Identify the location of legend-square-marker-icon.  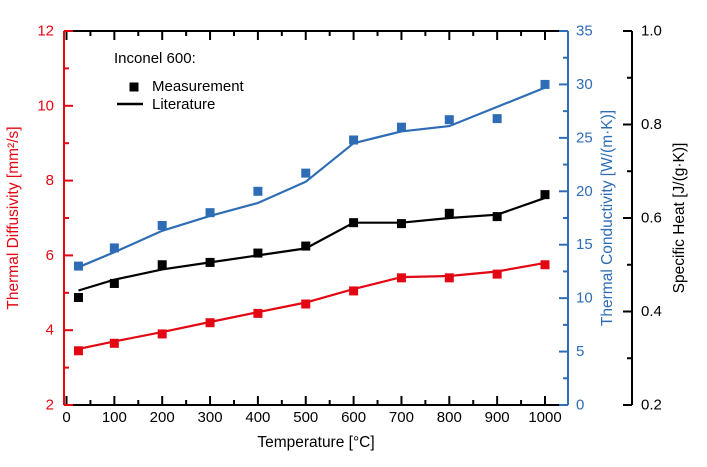
(134, 87).